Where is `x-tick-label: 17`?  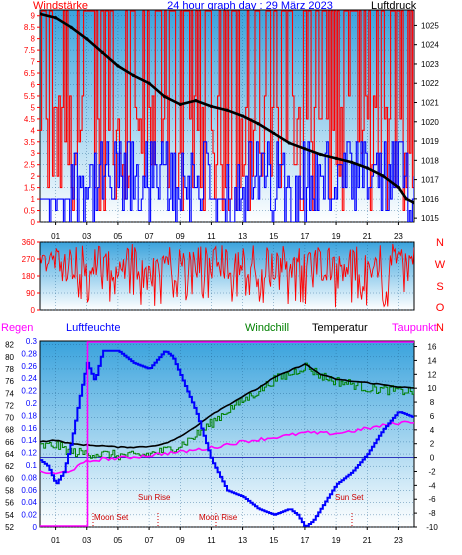 x-tick-label: 17 is located at coordinates (304, 540).